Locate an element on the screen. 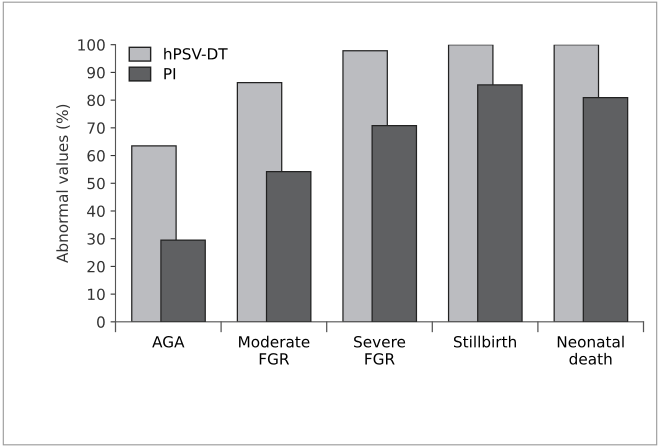  y-tick-label: 70 is located at coordinates (96, 128).